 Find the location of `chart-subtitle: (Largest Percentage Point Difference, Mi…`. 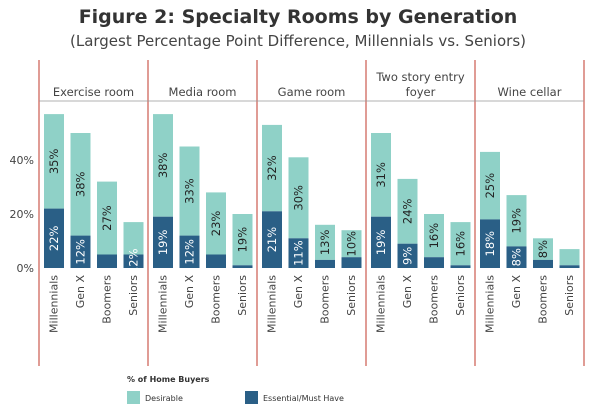

chart-subtitle: (Largest Percentage Point Difference, Mi… is located at coordinates (298, 41).